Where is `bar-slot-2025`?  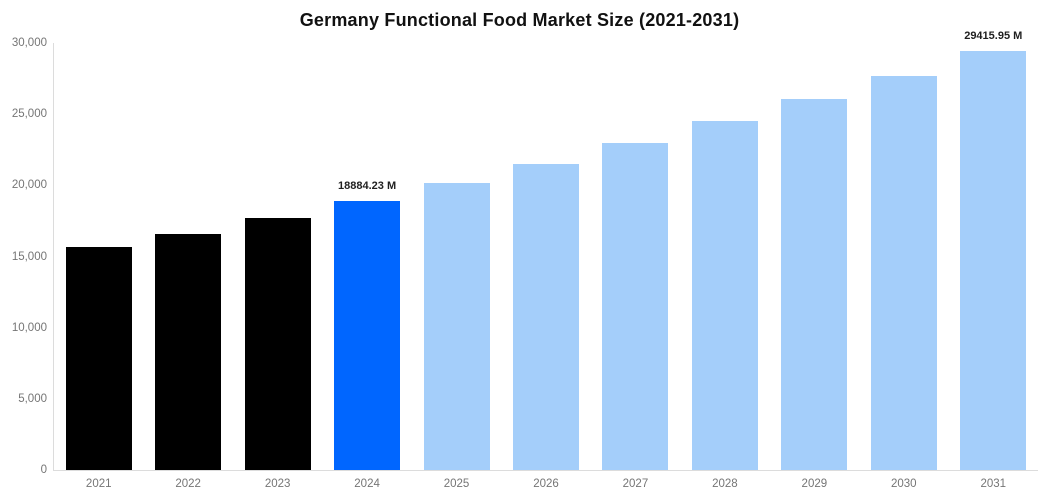
bar-slot-2025 is located at coordinates (456, 256).